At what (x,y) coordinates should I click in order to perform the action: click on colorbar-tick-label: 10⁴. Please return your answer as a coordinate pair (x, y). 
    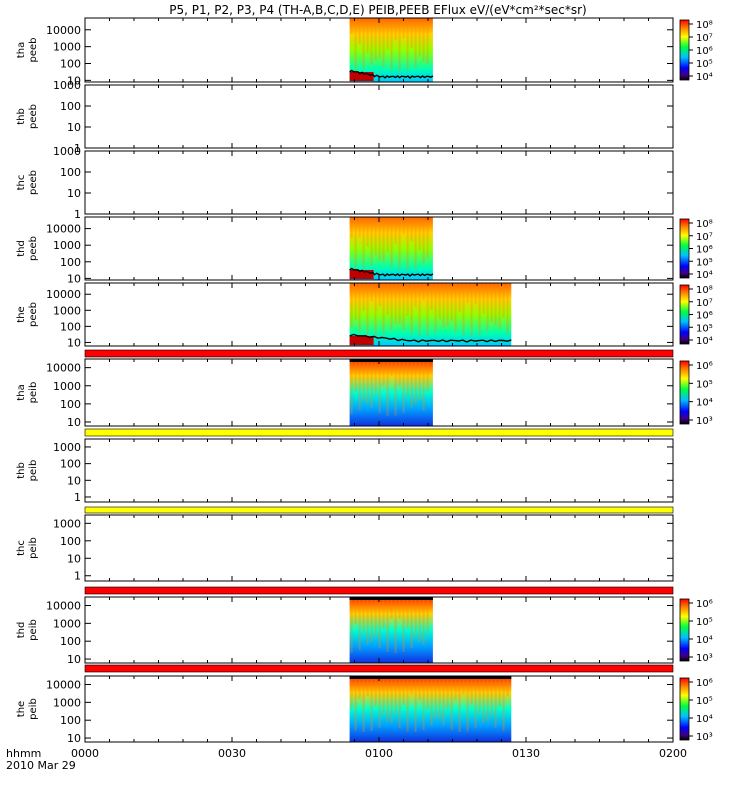
    Looking at the image, I should click on (704, 275).